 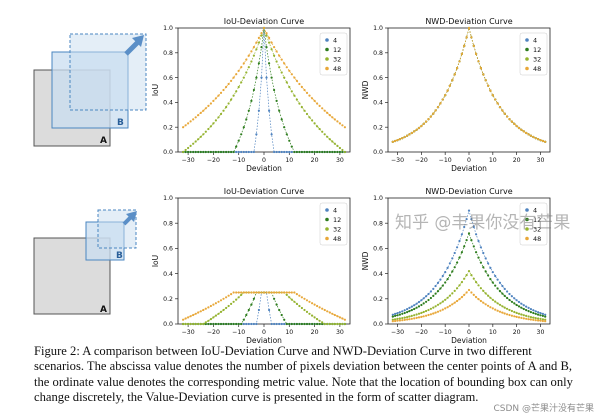 What do you see at coordinates (535, 40) in the screenshot?
I see `legend-label: 4` at bounding box center [535, 40].